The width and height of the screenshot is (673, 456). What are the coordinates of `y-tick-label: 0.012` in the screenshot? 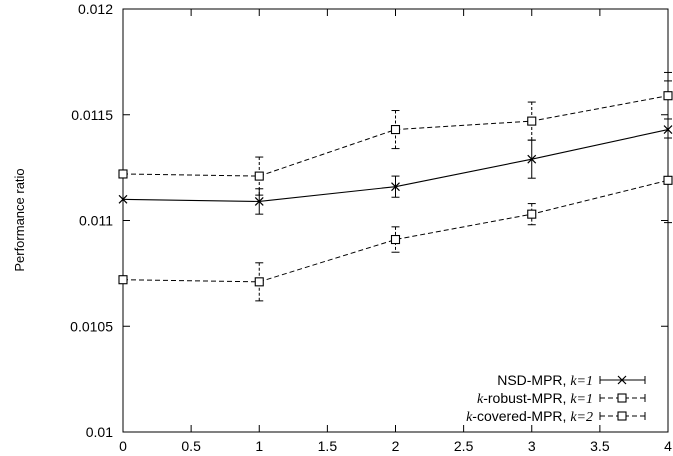 It's located at (95, 9).